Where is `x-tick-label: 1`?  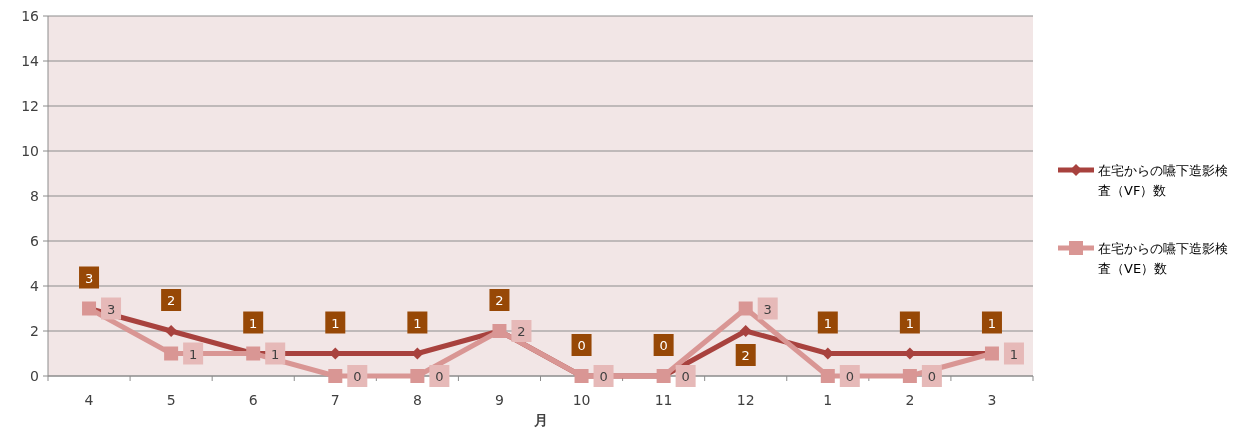
x-tick-label: 1 is located at coordinates (828, 400).